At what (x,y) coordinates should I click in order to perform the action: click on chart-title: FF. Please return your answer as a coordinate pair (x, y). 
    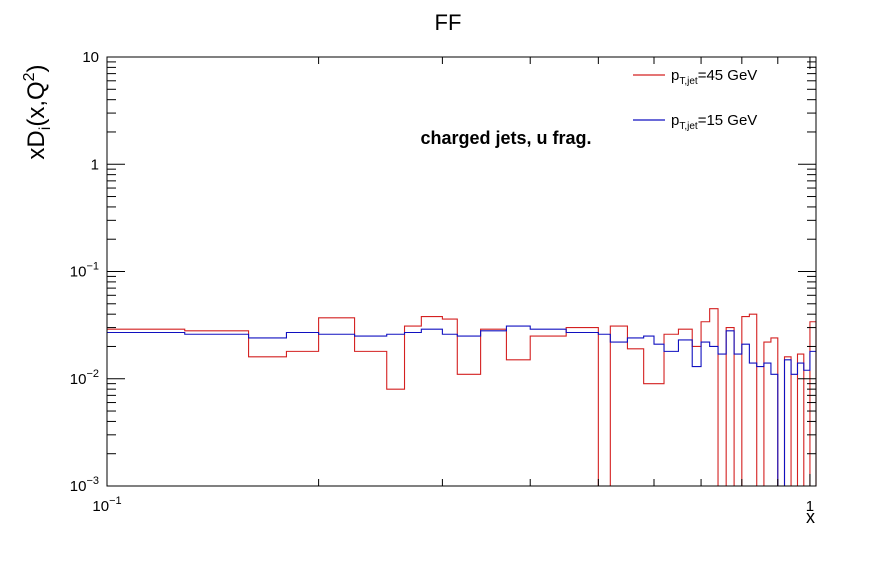
    Looking at the image, I should click on (448, 22).